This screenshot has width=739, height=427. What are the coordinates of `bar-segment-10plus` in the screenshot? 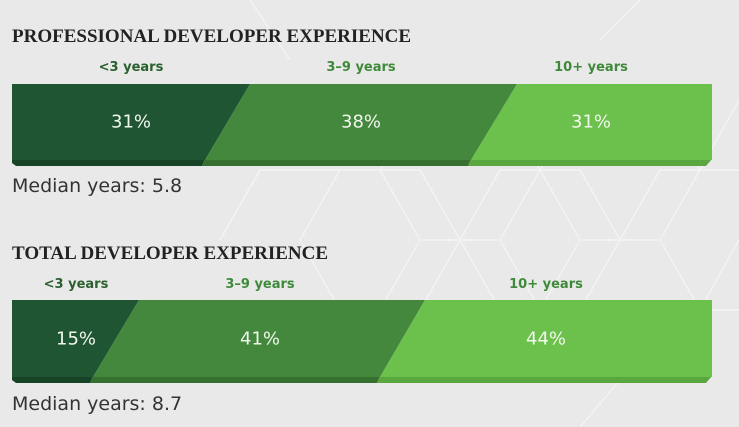 It's located at (591, 122).